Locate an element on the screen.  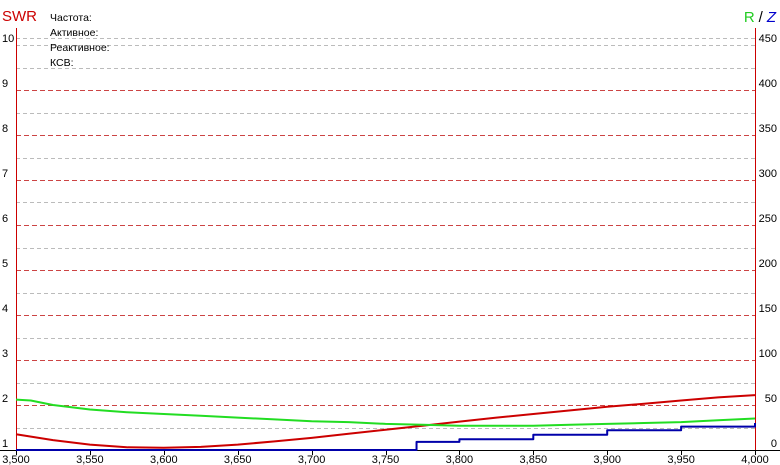
left-tick-label: 9 is located at coordinates (5, 84).